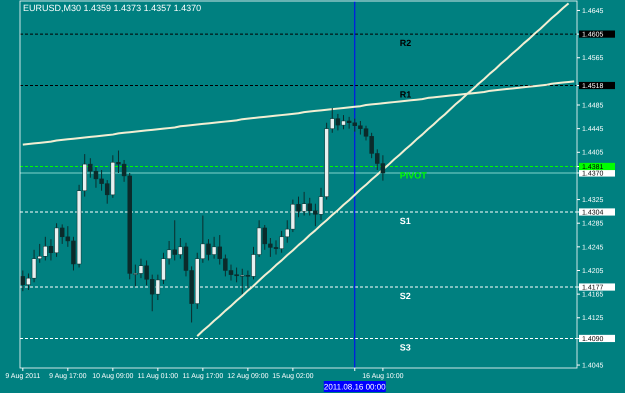 The width and height of the screenshot is (625, 393). I want to click on ref-line-label: S3, so click(405, 347).